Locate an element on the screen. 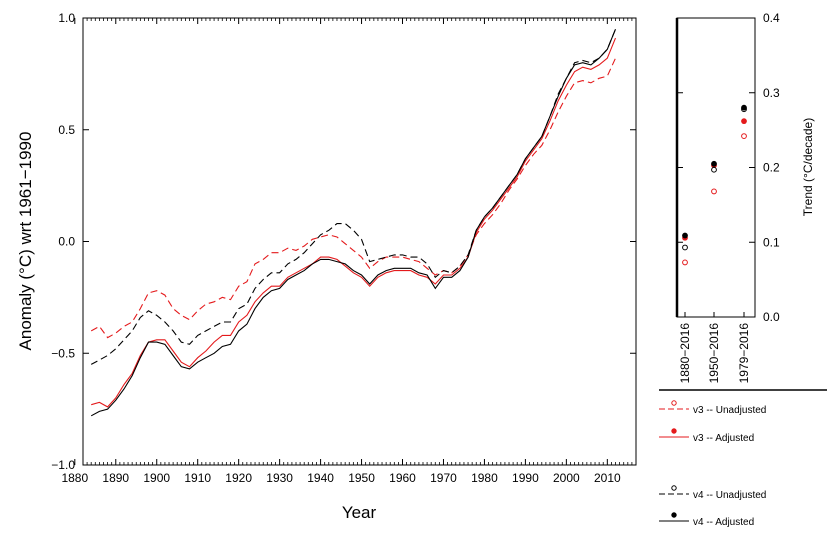 Image resolution: width=827 pixels, height=540 pixels. trend-axis-title: Trend (°C/decade) is located at coordinates (808, 167).